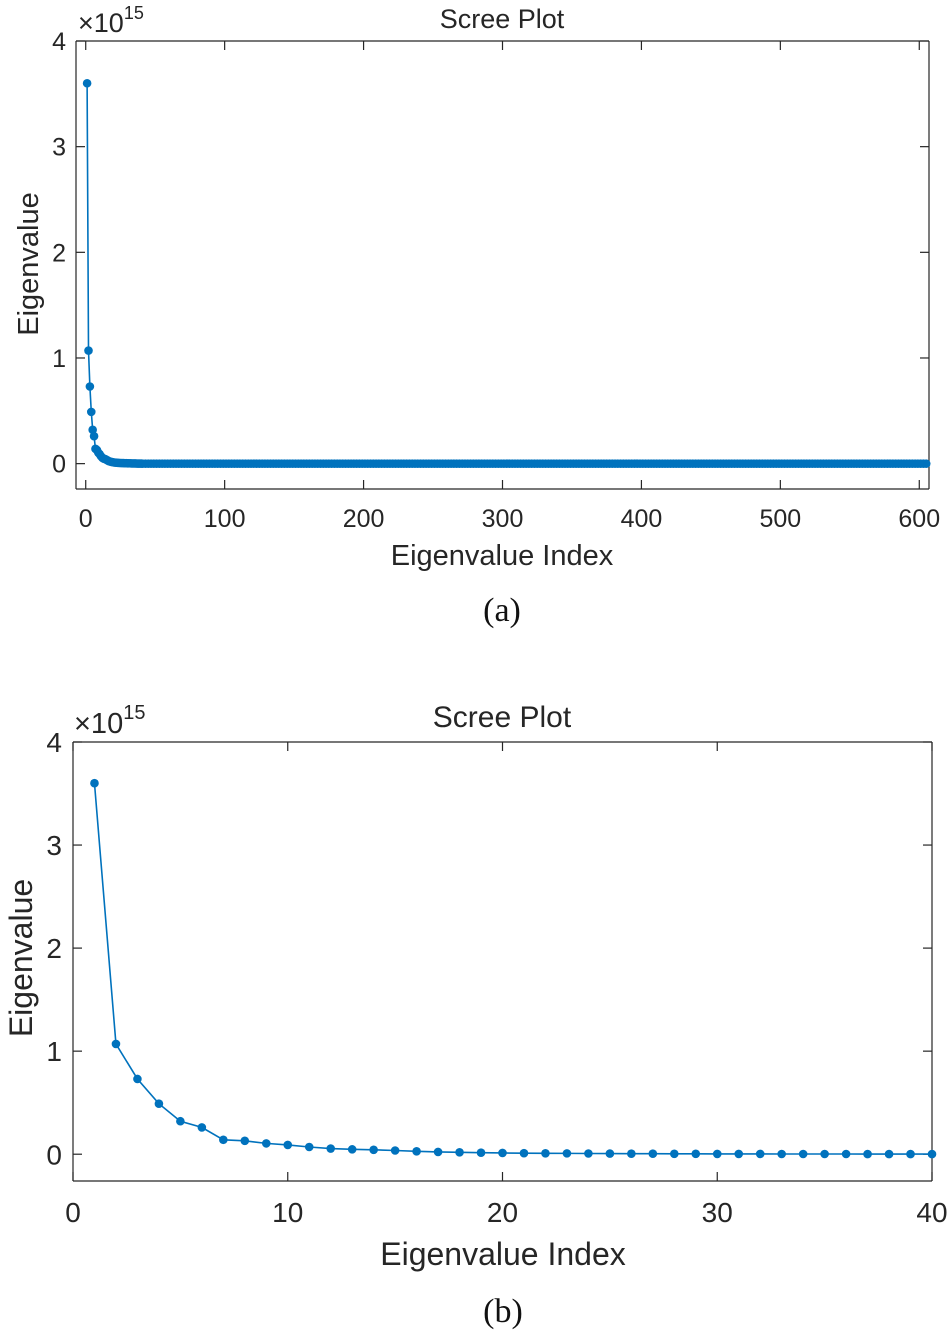  Describe the element at coordinates (502, 556) in the screenshot. I see `x-axis-label-a: Eigenvalue Index` at that location.